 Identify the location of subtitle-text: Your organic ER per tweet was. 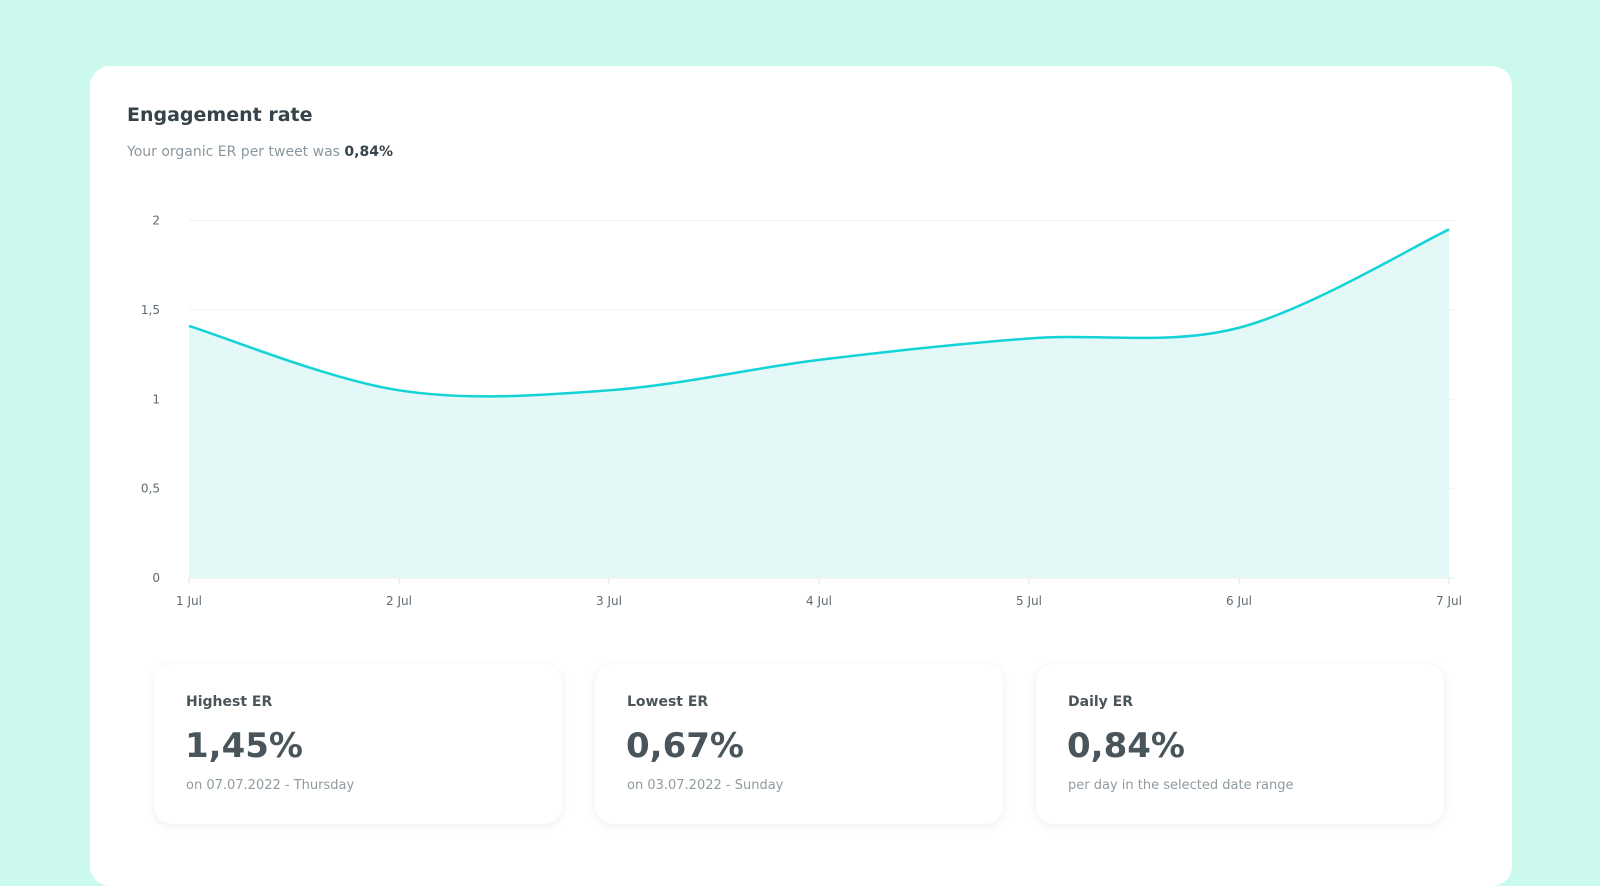
(233, 152).